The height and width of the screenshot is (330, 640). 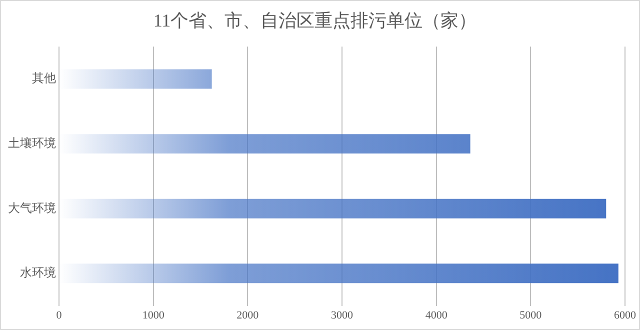 I want to click on y-tick-label: 水环境, so click(x=38, y=273).